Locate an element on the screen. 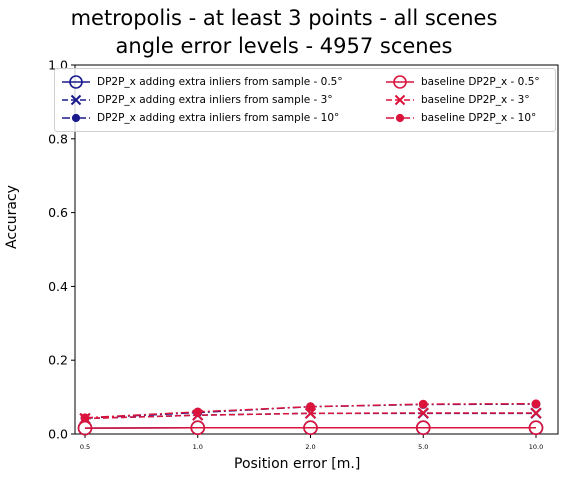 Image resolution: width=568 pixels, height=484 pixels. y-tick-label: 0.0 is located at coordinates (58, 434).